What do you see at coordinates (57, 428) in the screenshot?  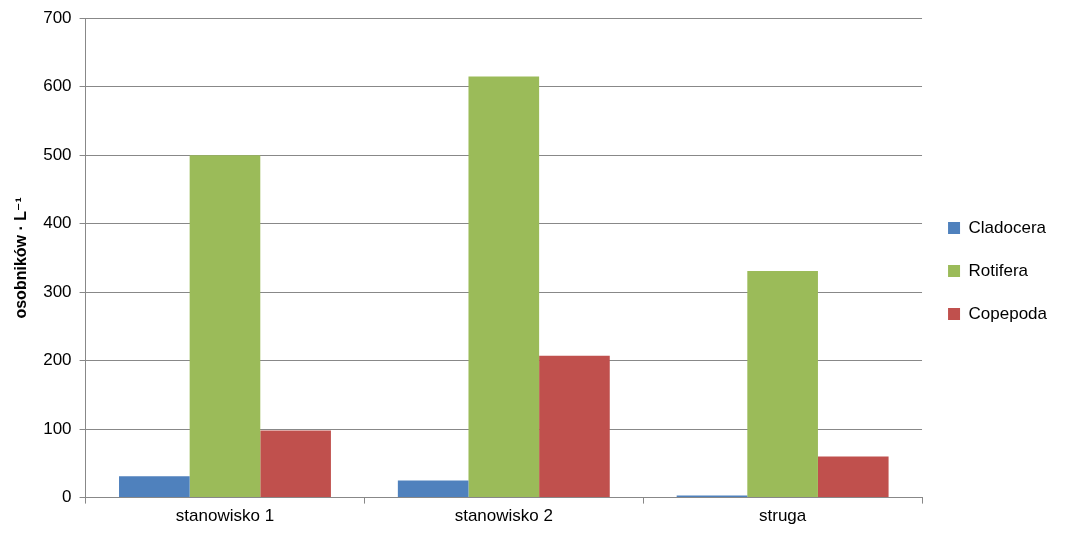 I see `y-tick-label: 100` at bounding box center [57, 428].